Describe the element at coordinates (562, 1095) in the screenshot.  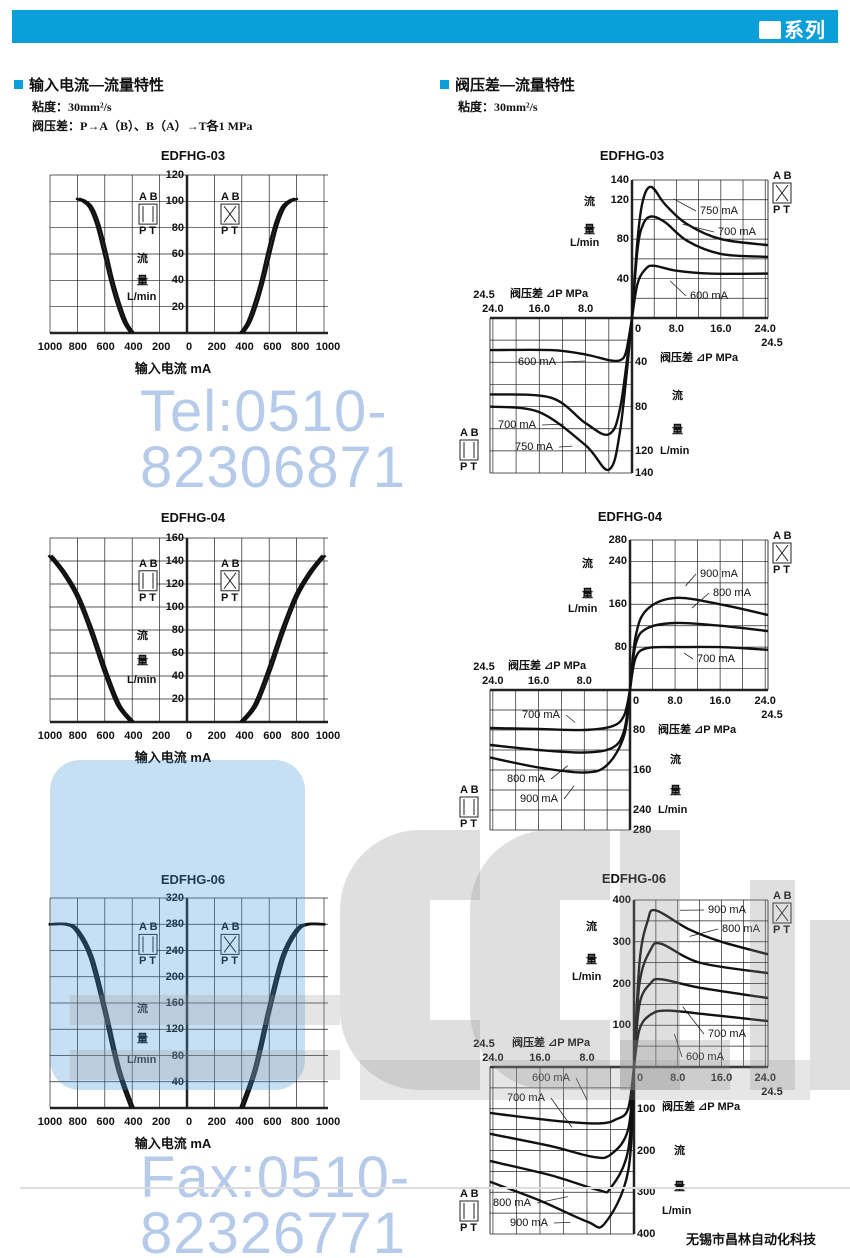
I see `curve-600-mA` at that location.